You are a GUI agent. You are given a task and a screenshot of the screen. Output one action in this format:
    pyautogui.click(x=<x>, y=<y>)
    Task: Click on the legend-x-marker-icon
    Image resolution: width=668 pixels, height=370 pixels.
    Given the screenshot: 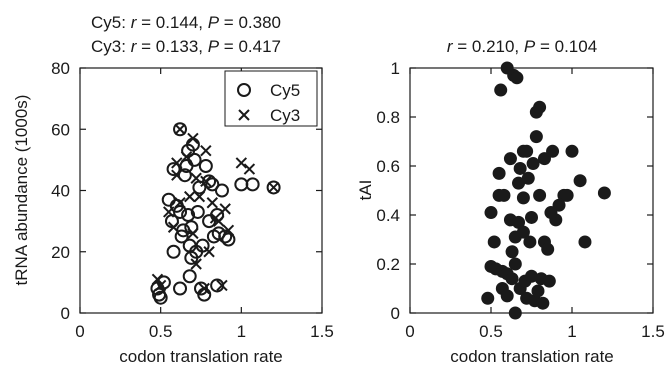 What is the action you would take?
    pyautogui.click(x=244, y=115)
    